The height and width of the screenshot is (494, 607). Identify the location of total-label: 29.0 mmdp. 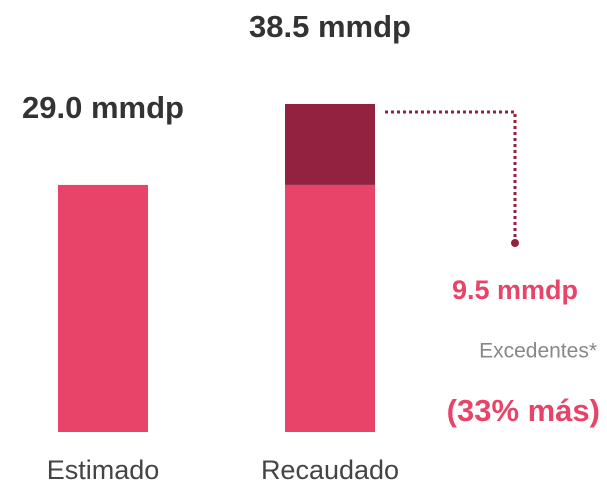
(103, 107).